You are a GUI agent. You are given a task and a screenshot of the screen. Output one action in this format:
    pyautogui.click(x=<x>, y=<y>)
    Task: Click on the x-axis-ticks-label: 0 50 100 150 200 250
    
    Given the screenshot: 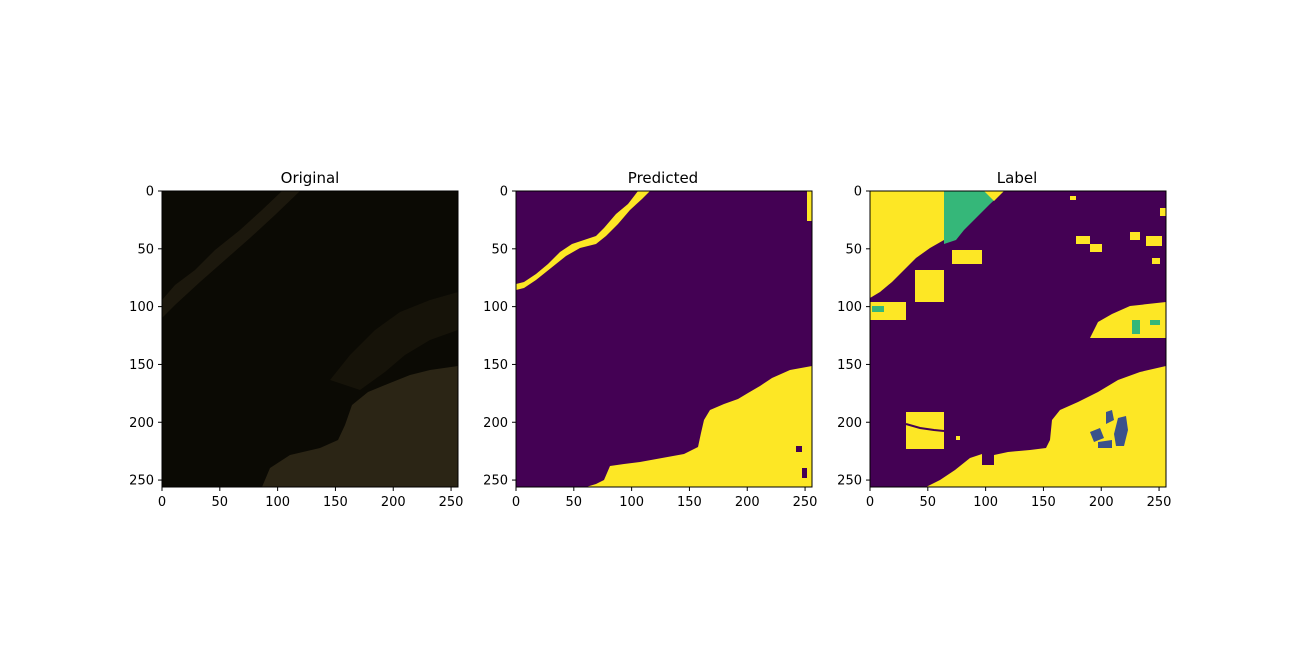 What is the action you would take?
    pyautogui.click(x=1019, y=498)
    